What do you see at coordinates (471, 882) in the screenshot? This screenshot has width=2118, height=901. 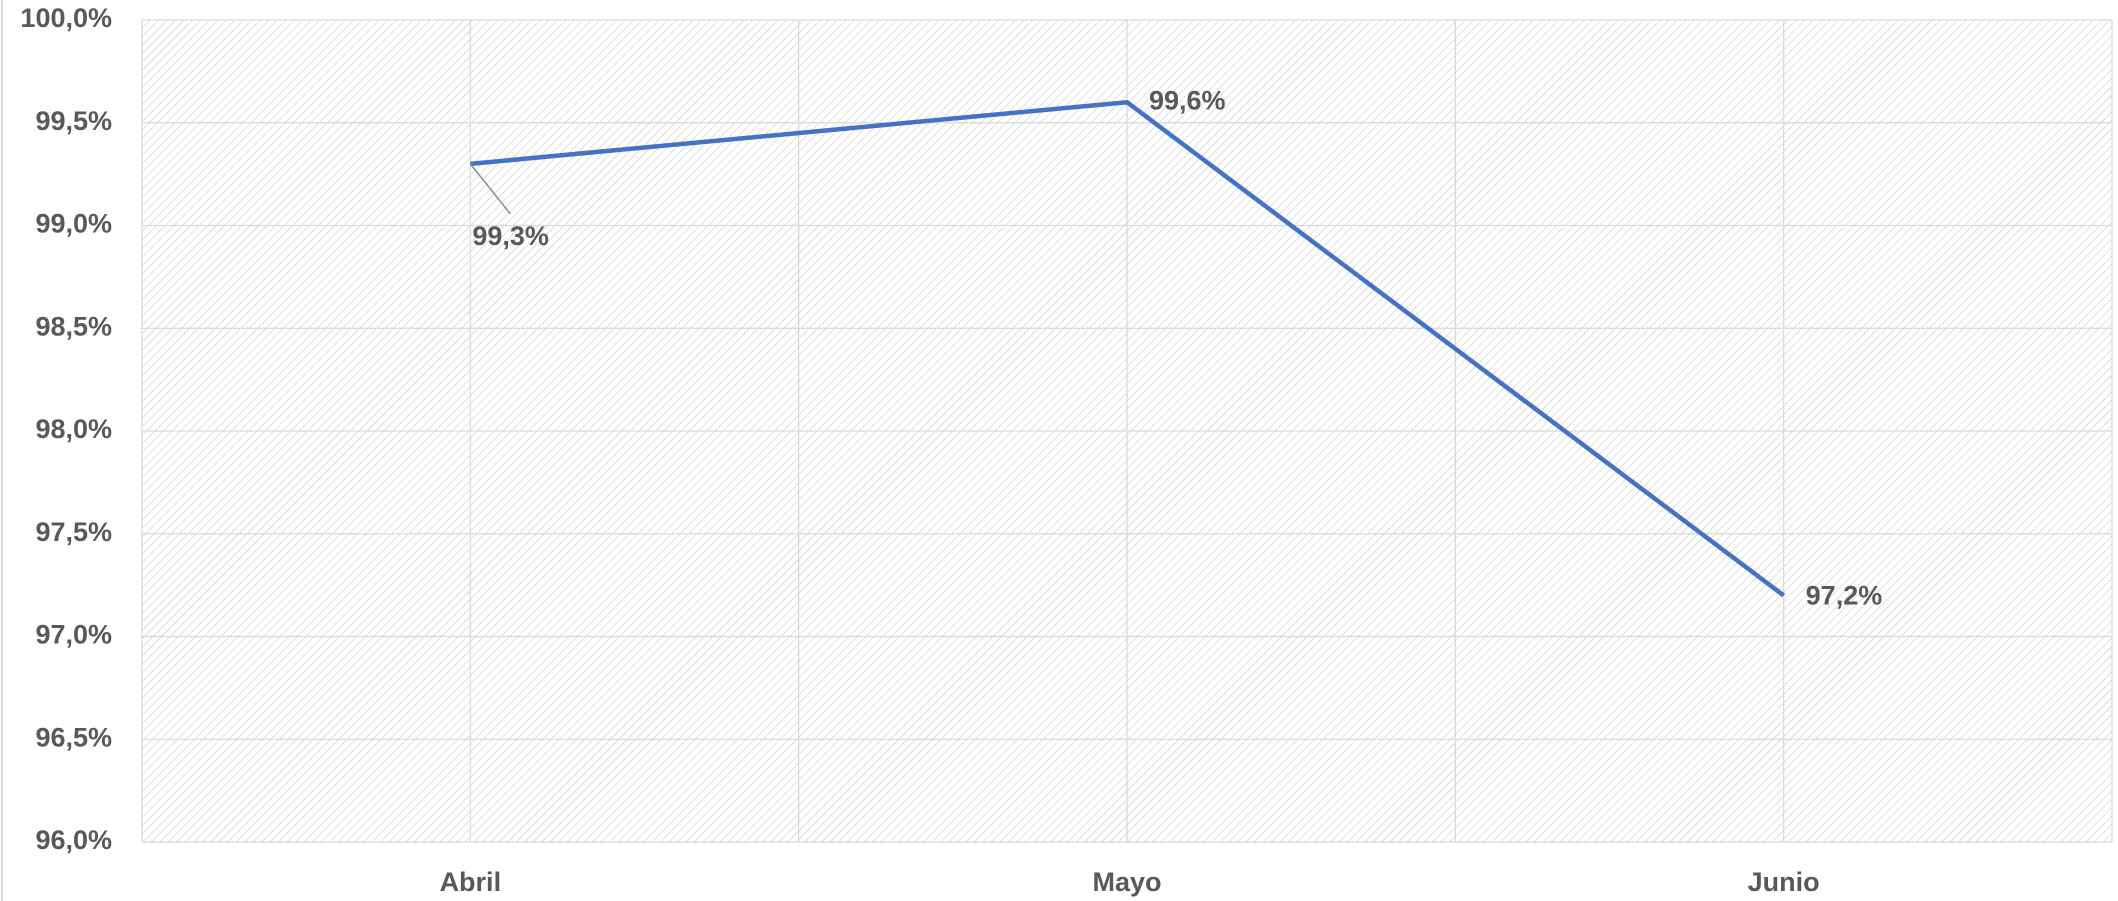 I see `x-tick-label: Abril` at bounding box center [471, 882].